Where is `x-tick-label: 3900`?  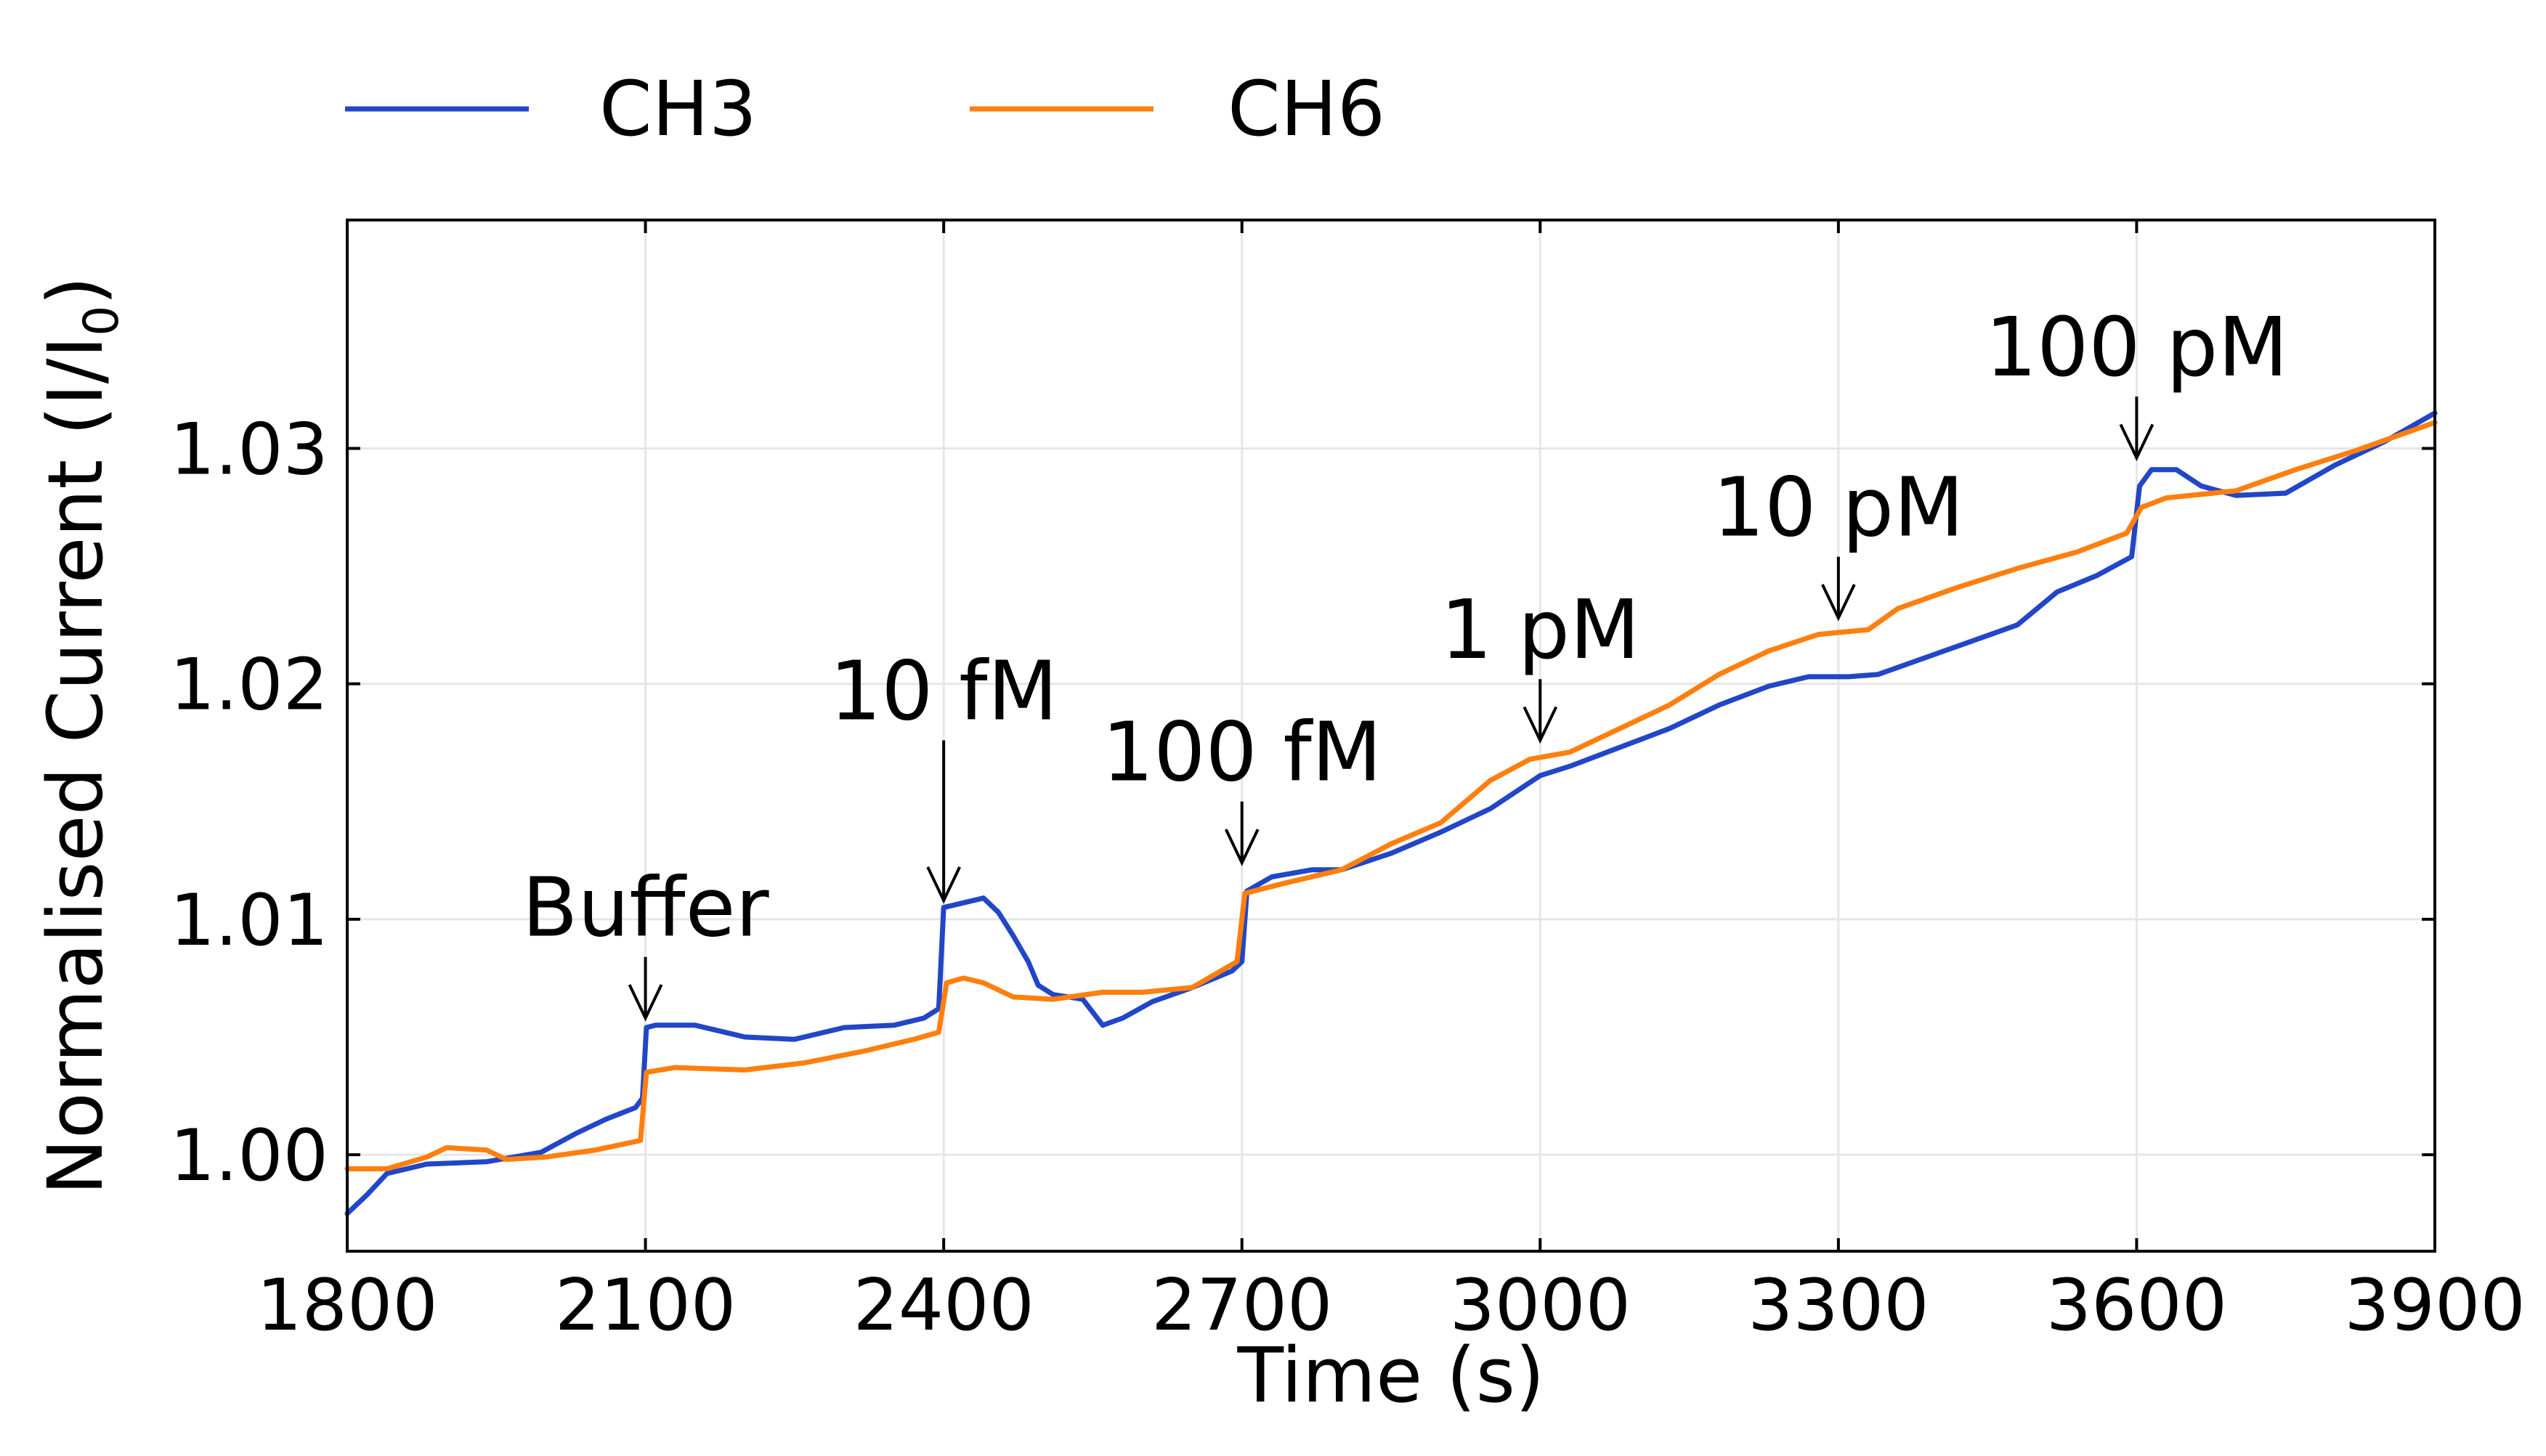 x-tick-label: 3900 is located at coordinates (2434, 1305).